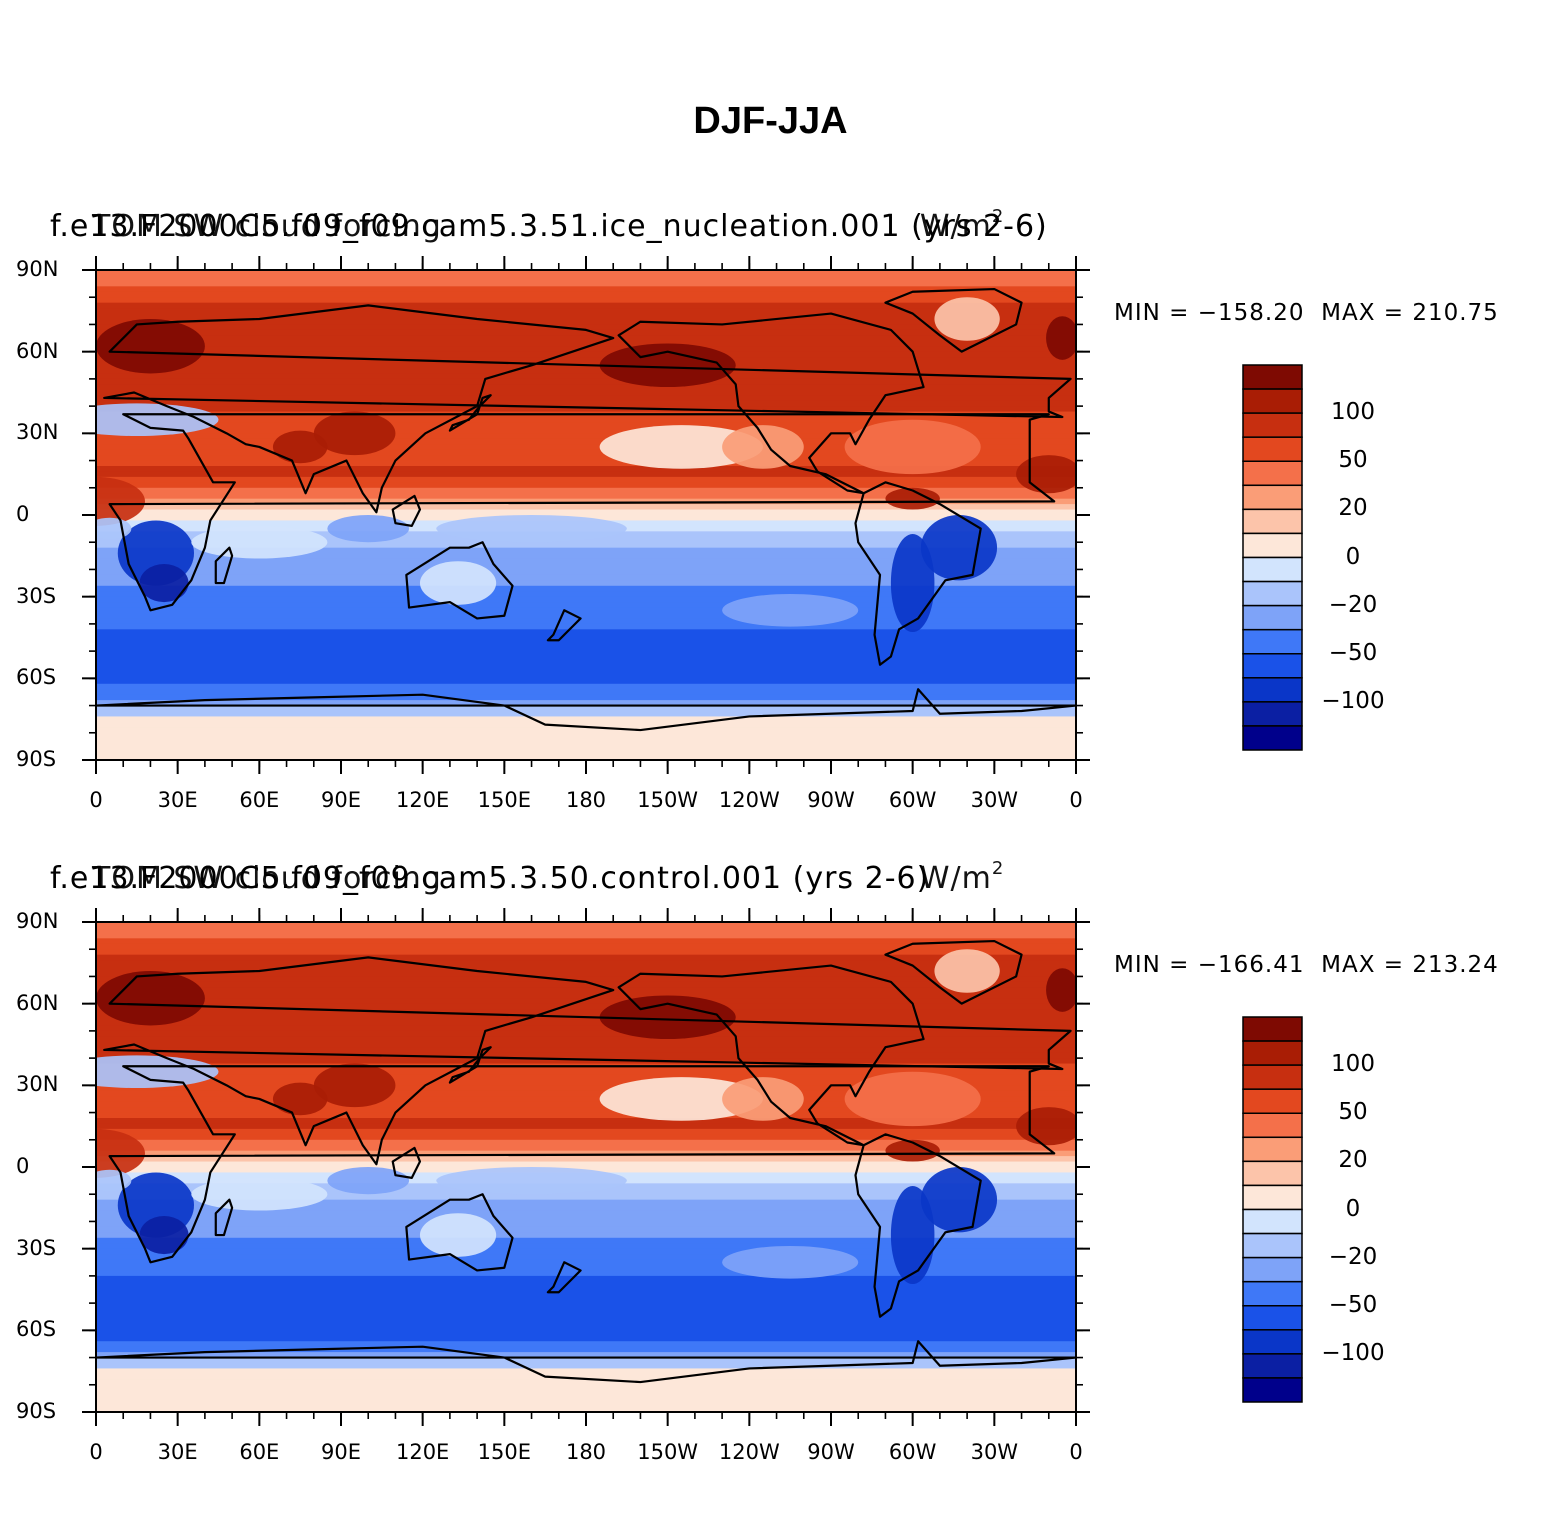  Describe the element at coordinates (259, 1452) in the screenshot. I see `lon-tick-label: 60E` at that location.